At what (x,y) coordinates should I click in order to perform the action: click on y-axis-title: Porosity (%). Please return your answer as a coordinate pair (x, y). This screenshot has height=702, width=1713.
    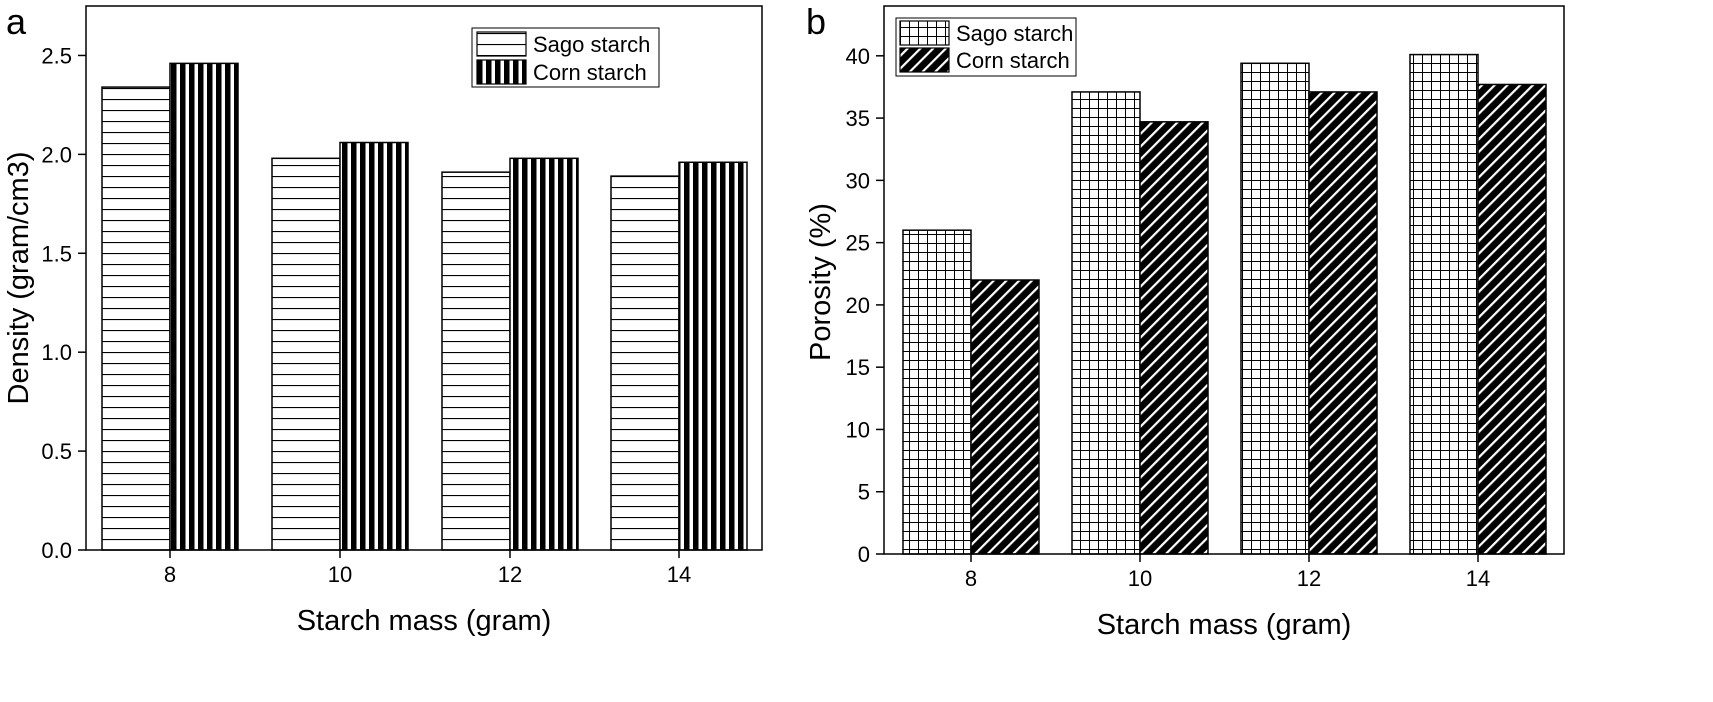
    Looking at the image, I should click on (821, 282).